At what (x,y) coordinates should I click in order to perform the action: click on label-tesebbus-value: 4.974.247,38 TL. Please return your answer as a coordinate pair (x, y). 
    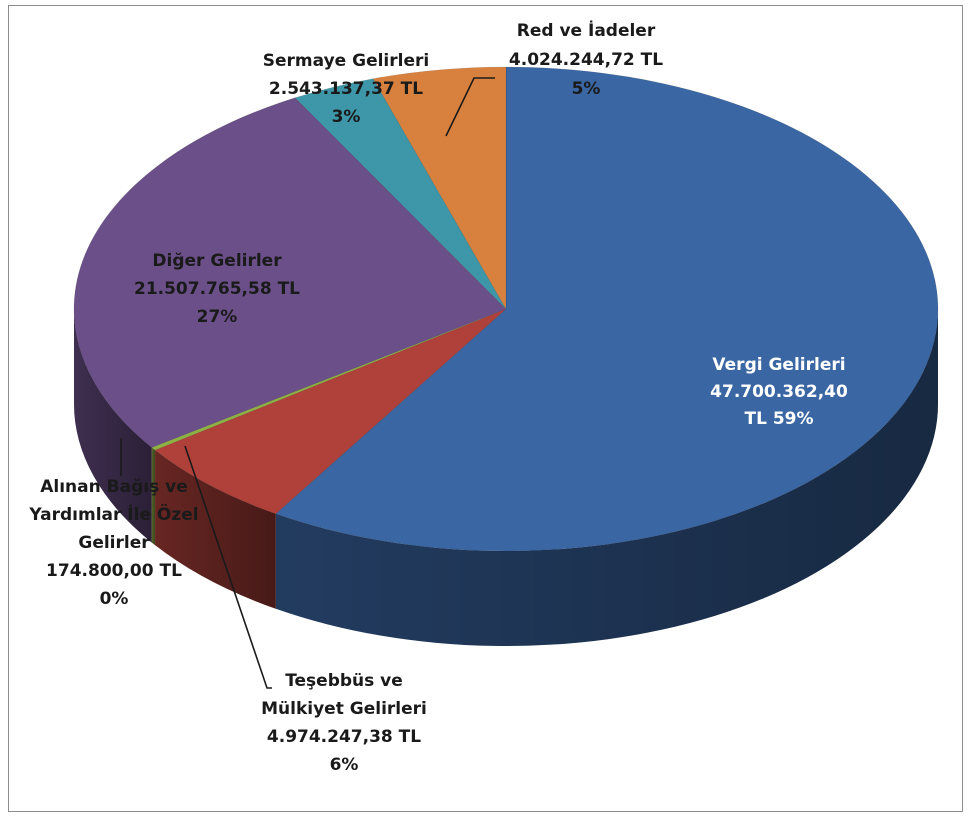
    Looking at the image, I should click on (344, 737).